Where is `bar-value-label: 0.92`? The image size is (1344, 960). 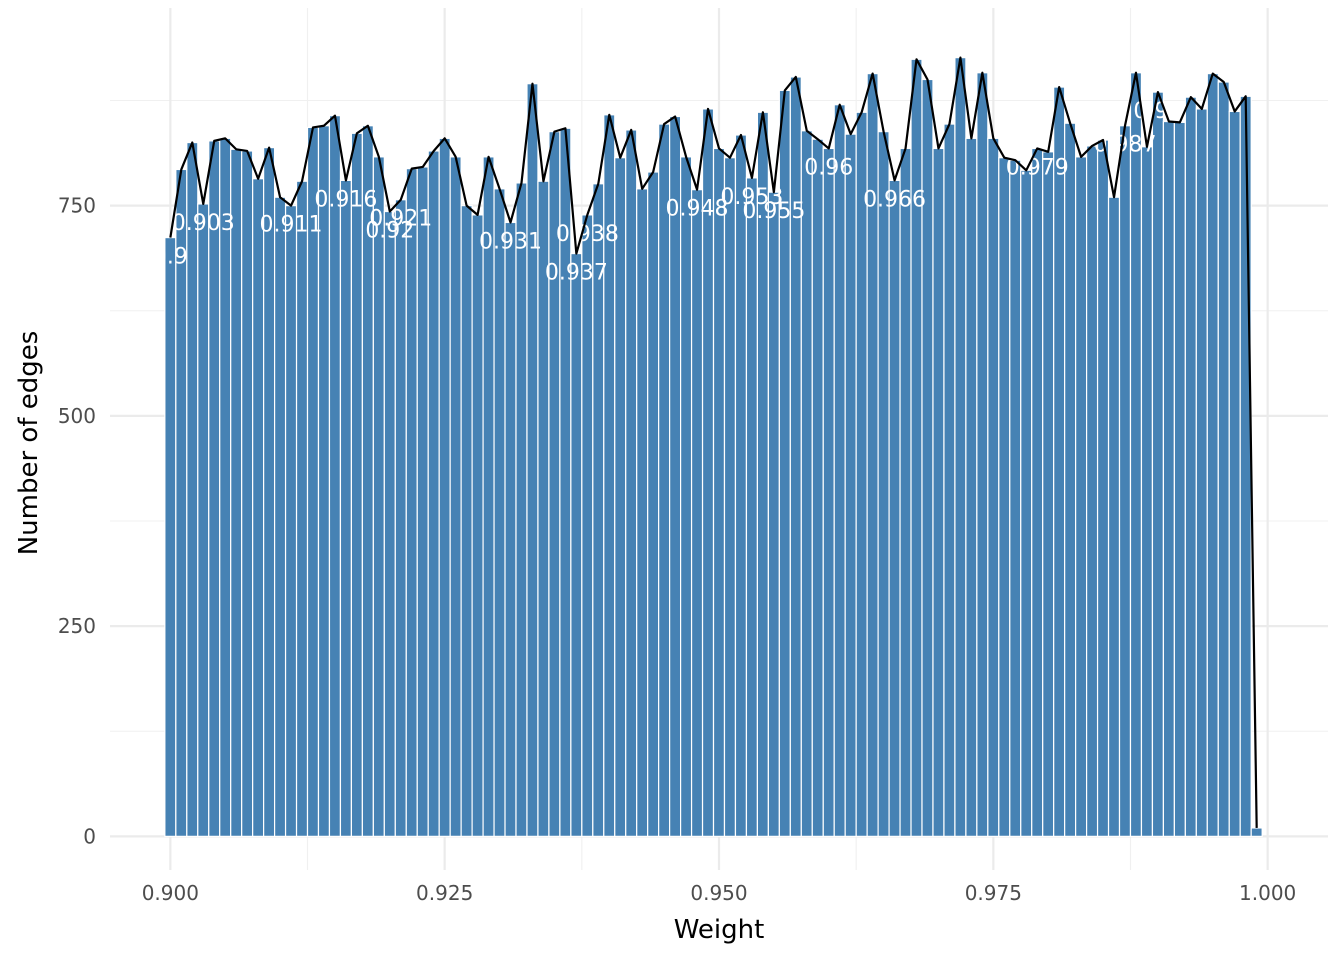 bar-value-label: 0.92 is located at coordinates (389, 231).